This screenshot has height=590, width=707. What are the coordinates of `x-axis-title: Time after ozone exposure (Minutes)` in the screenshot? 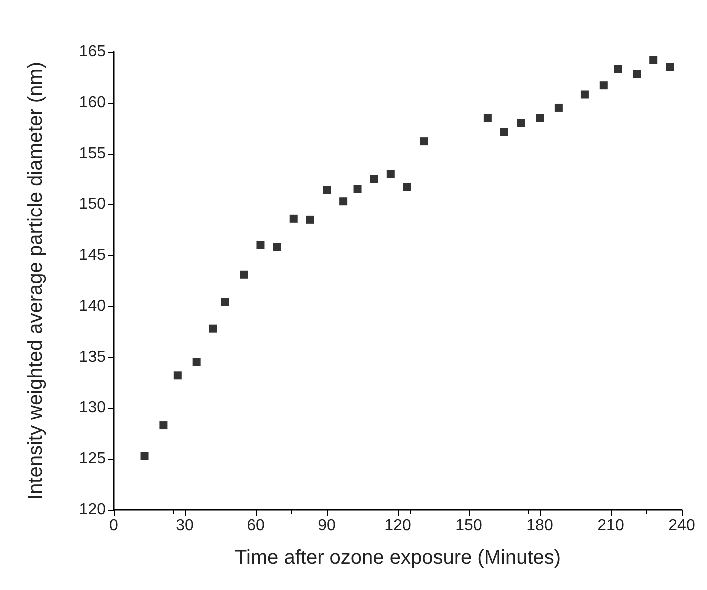 It's located at (398, 558).